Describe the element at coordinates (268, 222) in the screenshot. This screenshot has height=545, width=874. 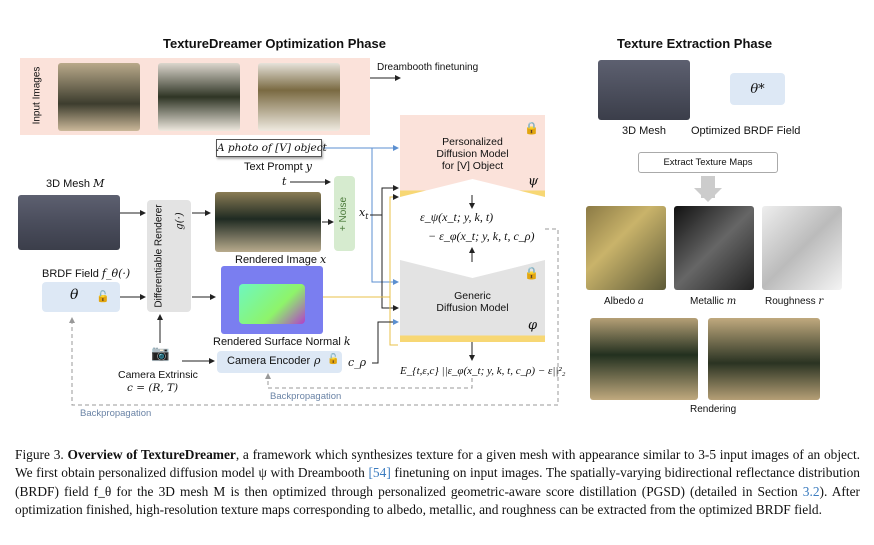
I see `rendered-image` at that location.